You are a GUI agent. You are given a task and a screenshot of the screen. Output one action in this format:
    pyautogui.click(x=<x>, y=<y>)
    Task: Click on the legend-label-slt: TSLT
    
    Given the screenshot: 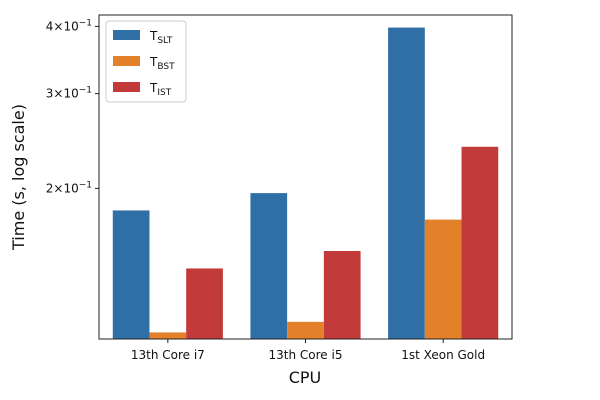 What is the action you would take?
    pyautogui.click(x=161, y=37)
    